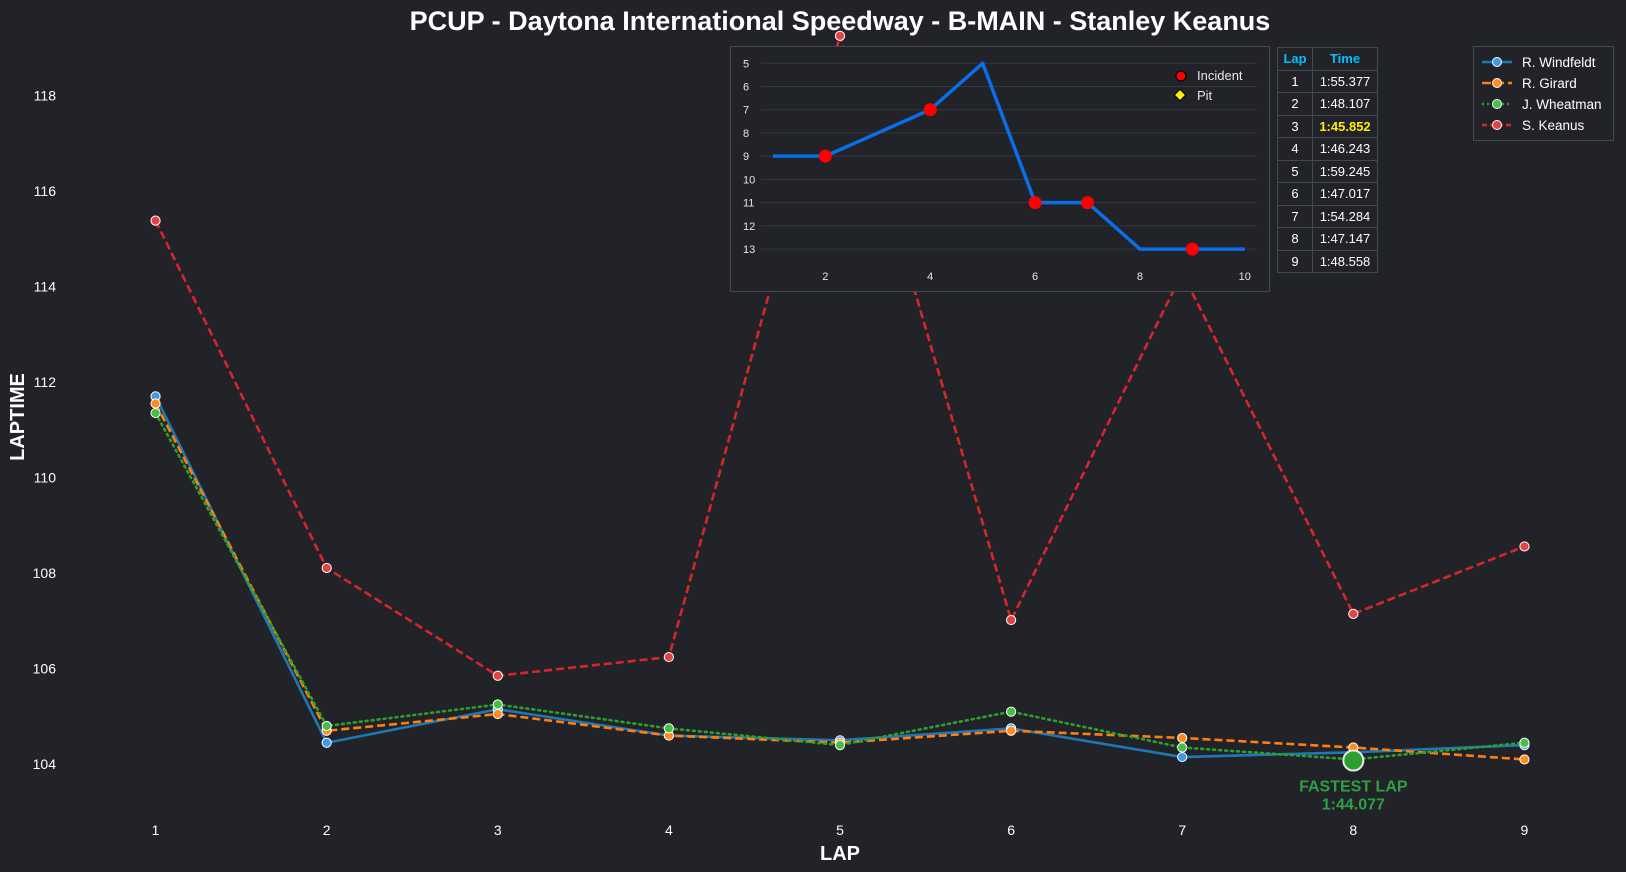 The width and height of the screenshot is (1626, 872). I want to click on lap-number-cell: 3, so click(1295, 126).